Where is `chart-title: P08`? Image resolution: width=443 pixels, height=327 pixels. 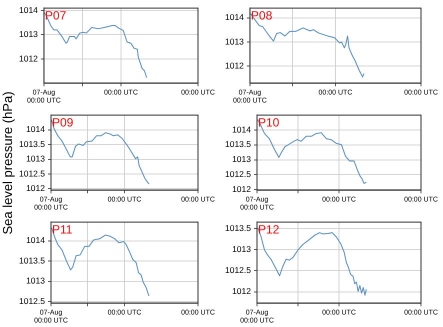
chart-title: P08 is located at coordinates (261, 15).